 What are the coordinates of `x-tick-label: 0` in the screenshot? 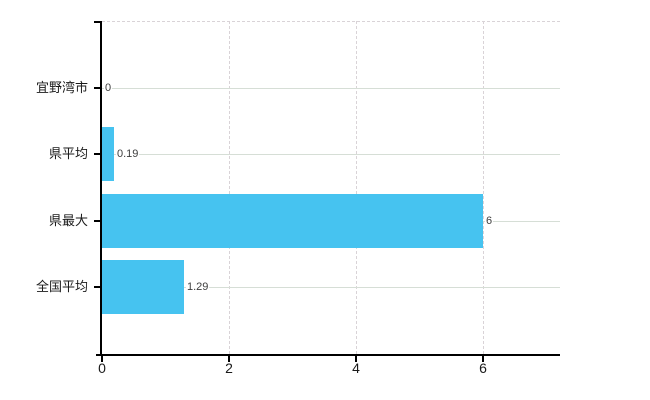 It's located at (102, 368).